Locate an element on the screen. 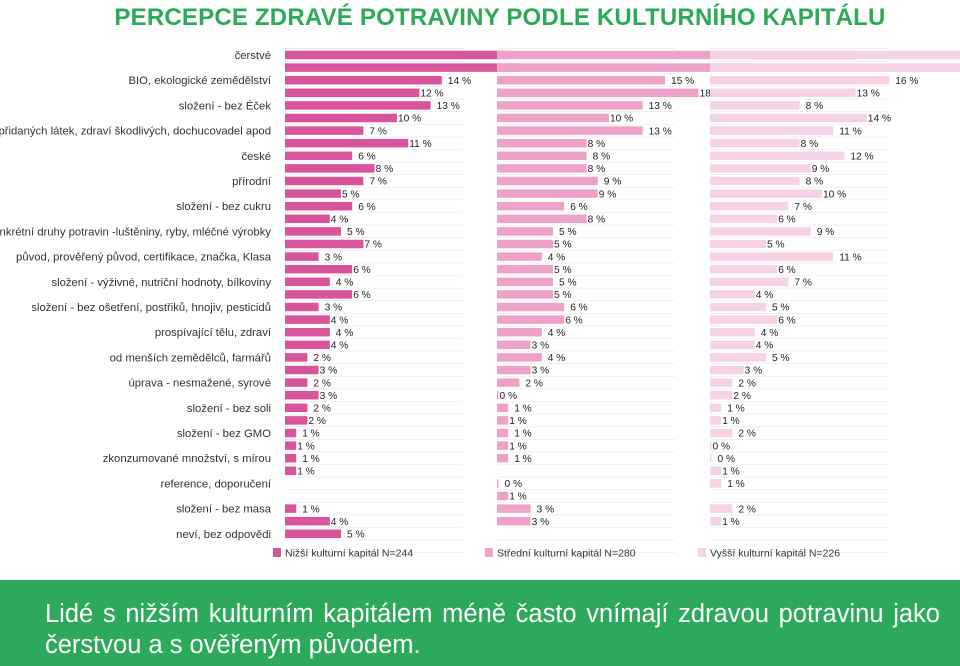 The height and width of the screenshot is (666, 960). category-label: čerstvé is located at coordinates (253, 56).